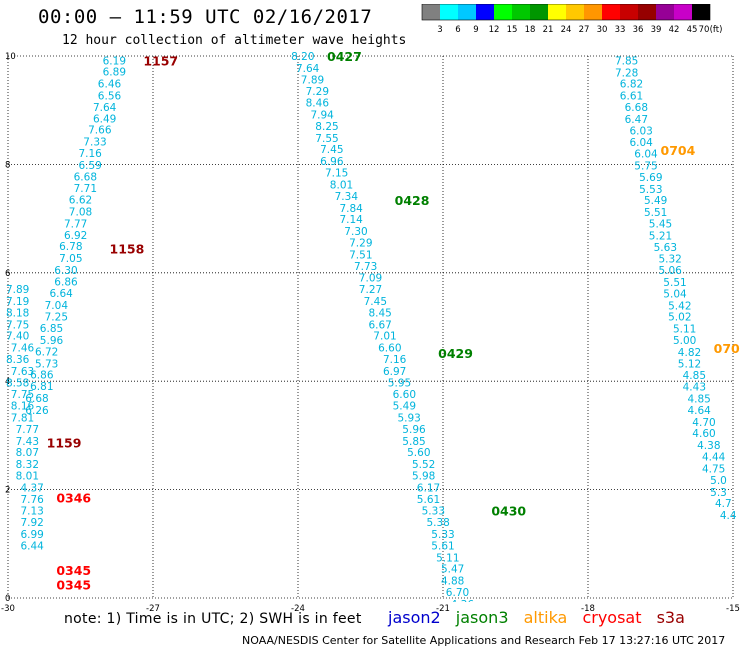 The height and width of the screenshot is (650, 740). I want to click on wave-height-value: 4.75, so click(713, 469).